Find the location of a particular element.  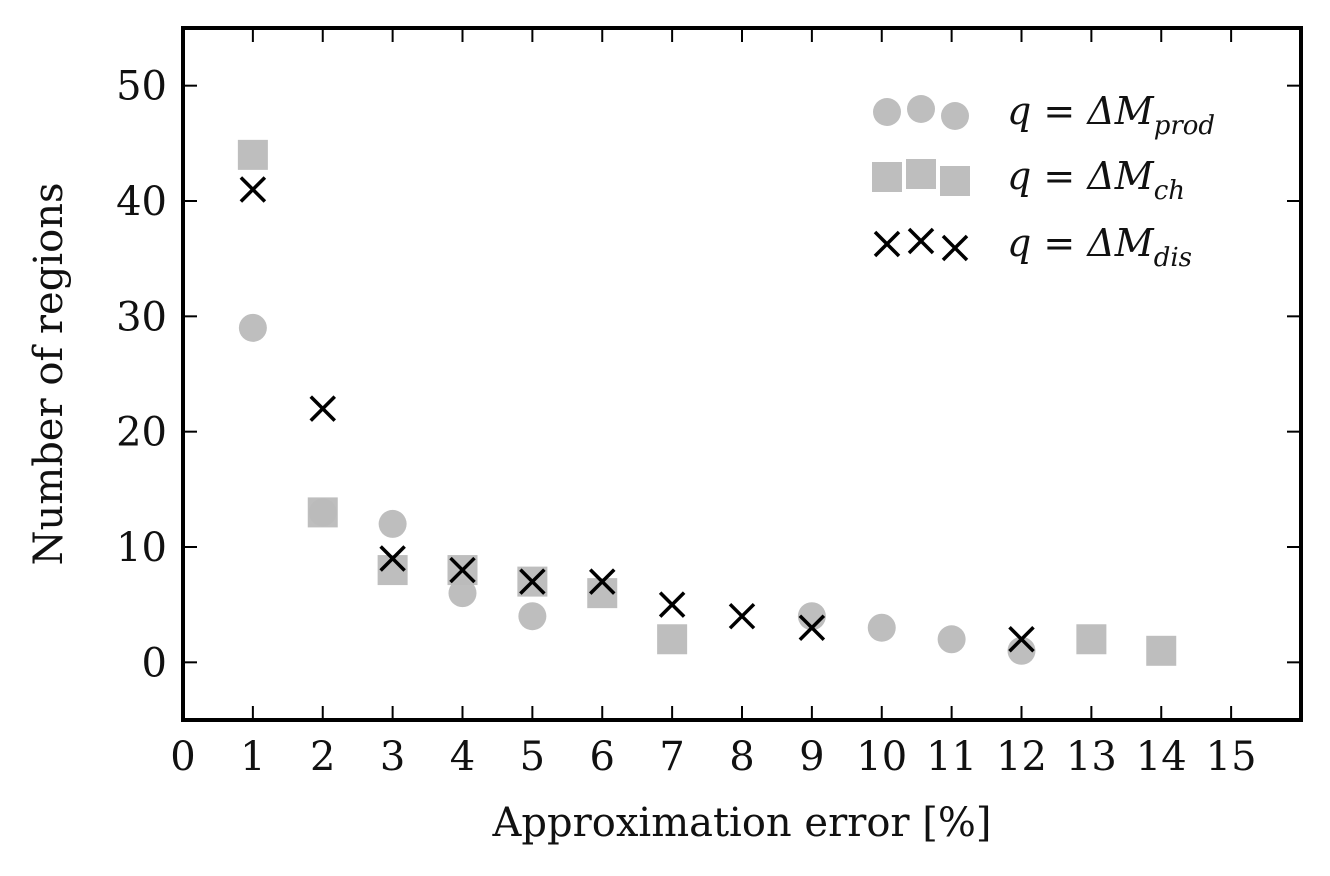

legend: q = ΔMprod q = ΔMch q = ΔMdis is located at coordinates (1043, 181).